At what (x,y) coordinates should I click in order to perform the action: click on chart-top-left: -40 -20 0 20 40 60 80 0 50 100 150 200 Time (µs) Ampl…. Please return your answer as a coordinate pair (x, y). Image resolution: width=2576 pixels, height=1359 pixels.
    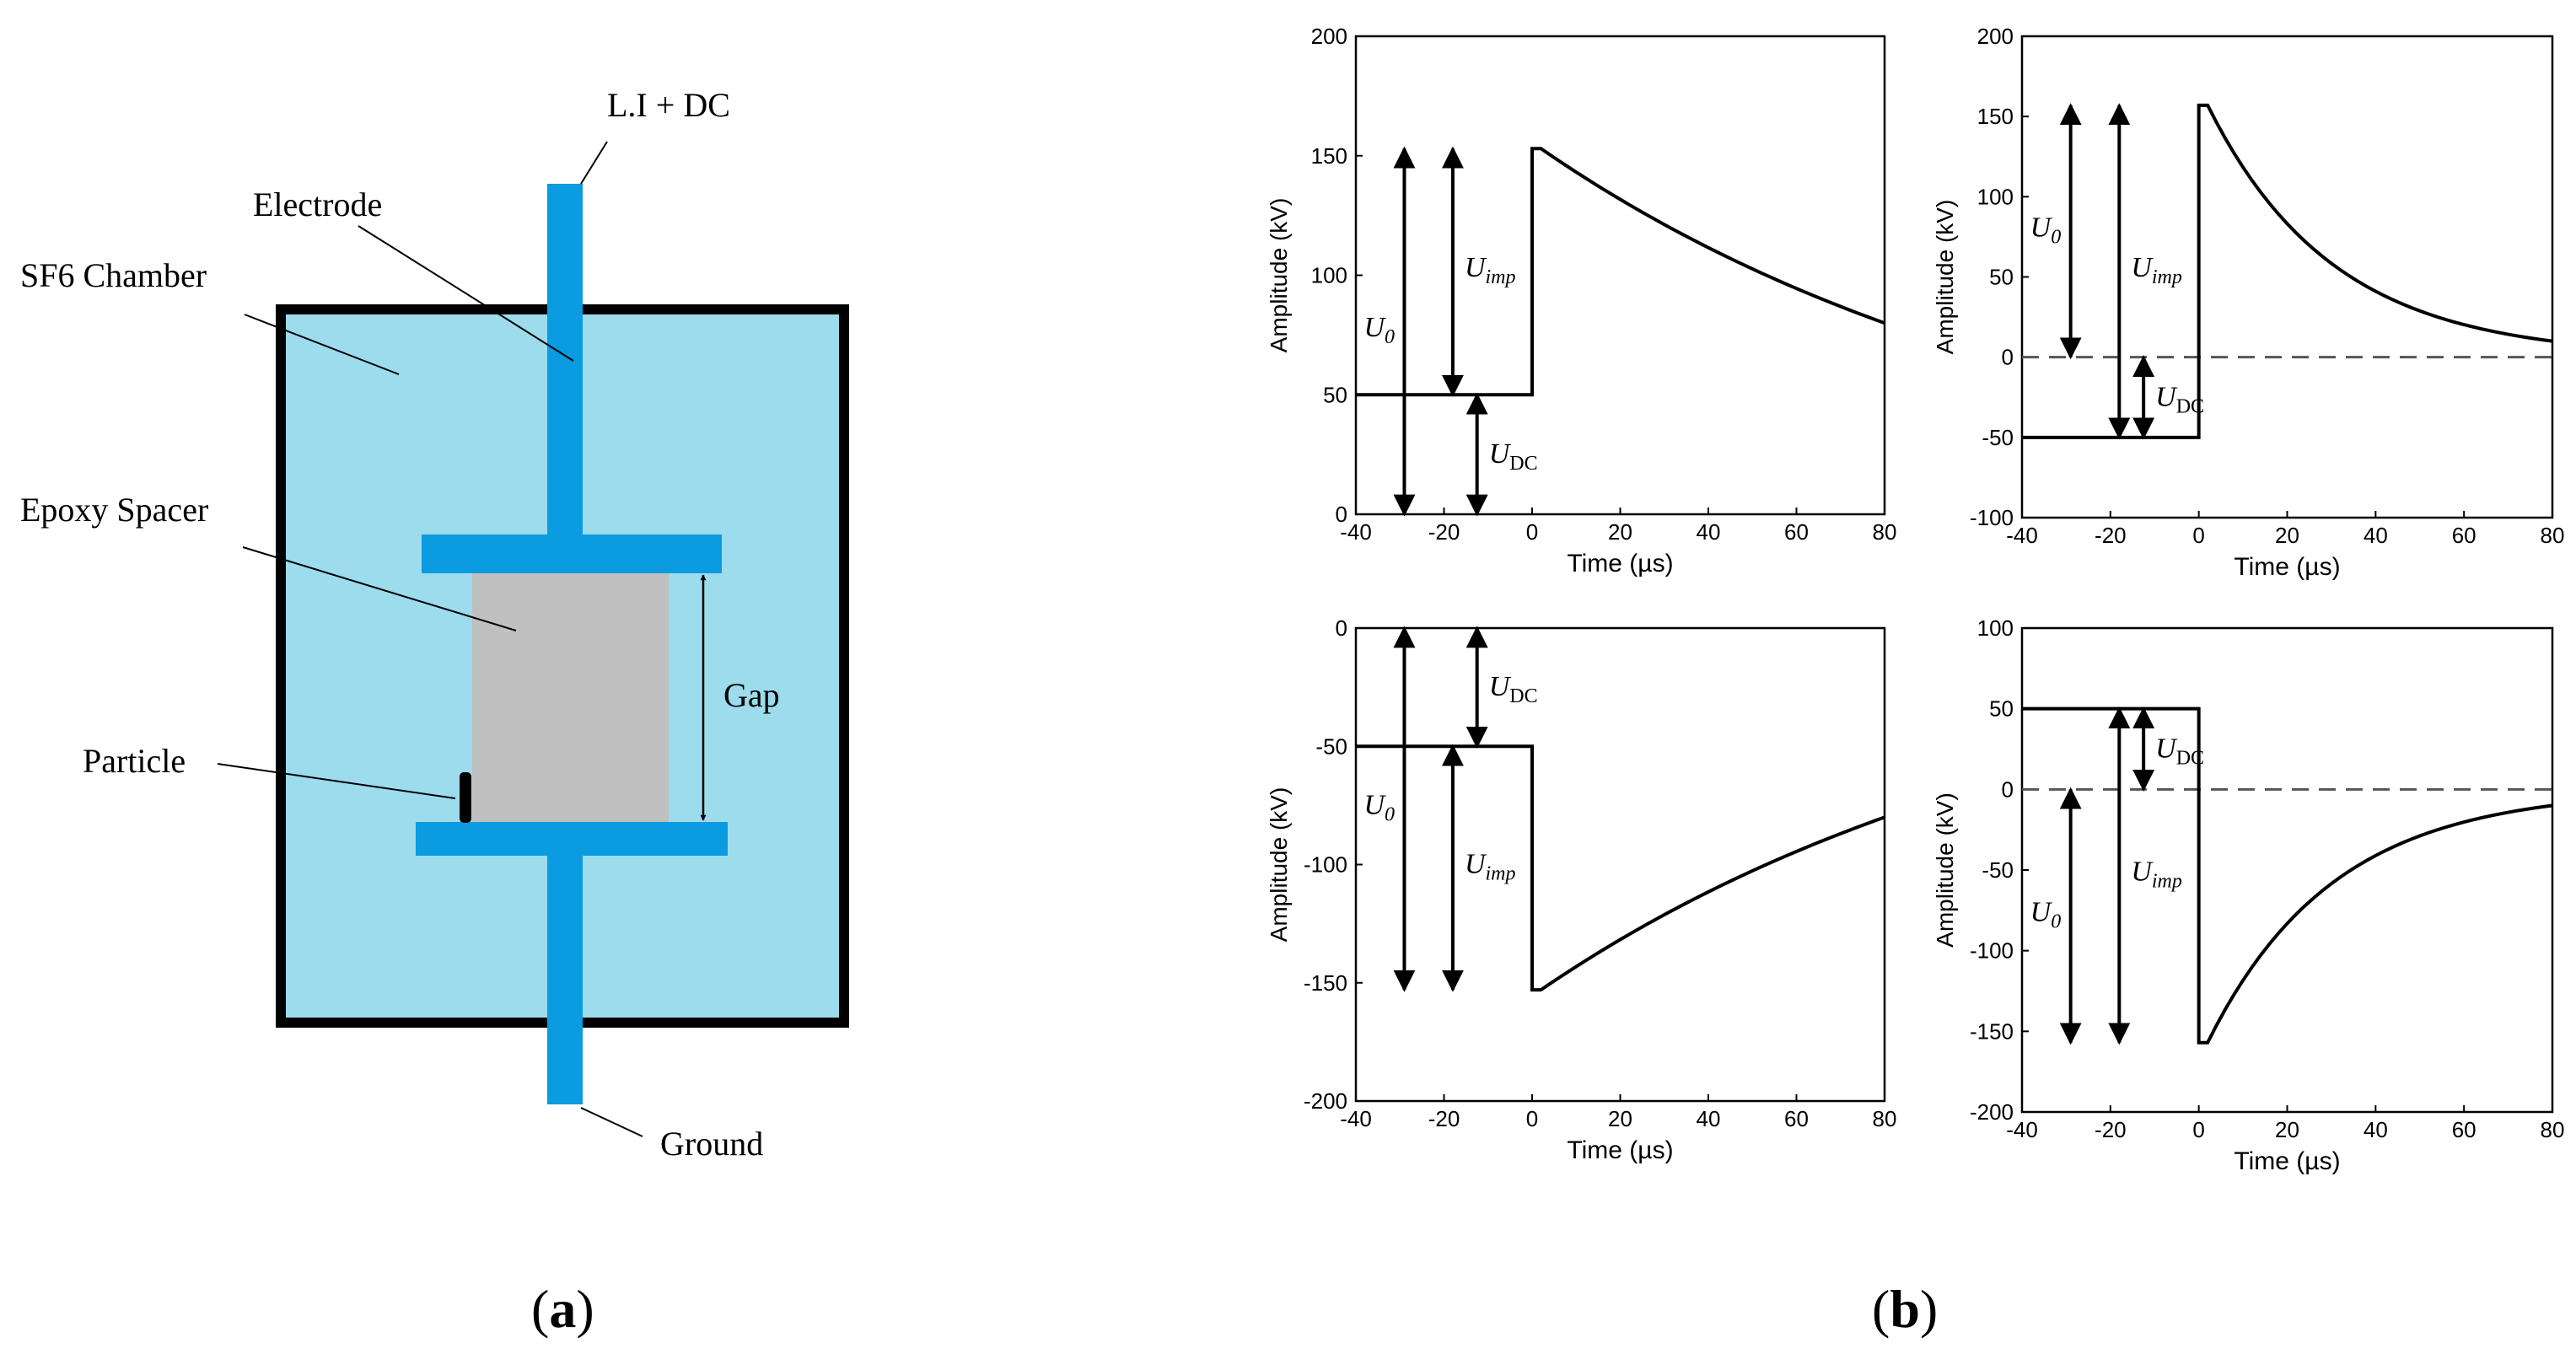
    Looking at the image, I should click on (1581, 301).